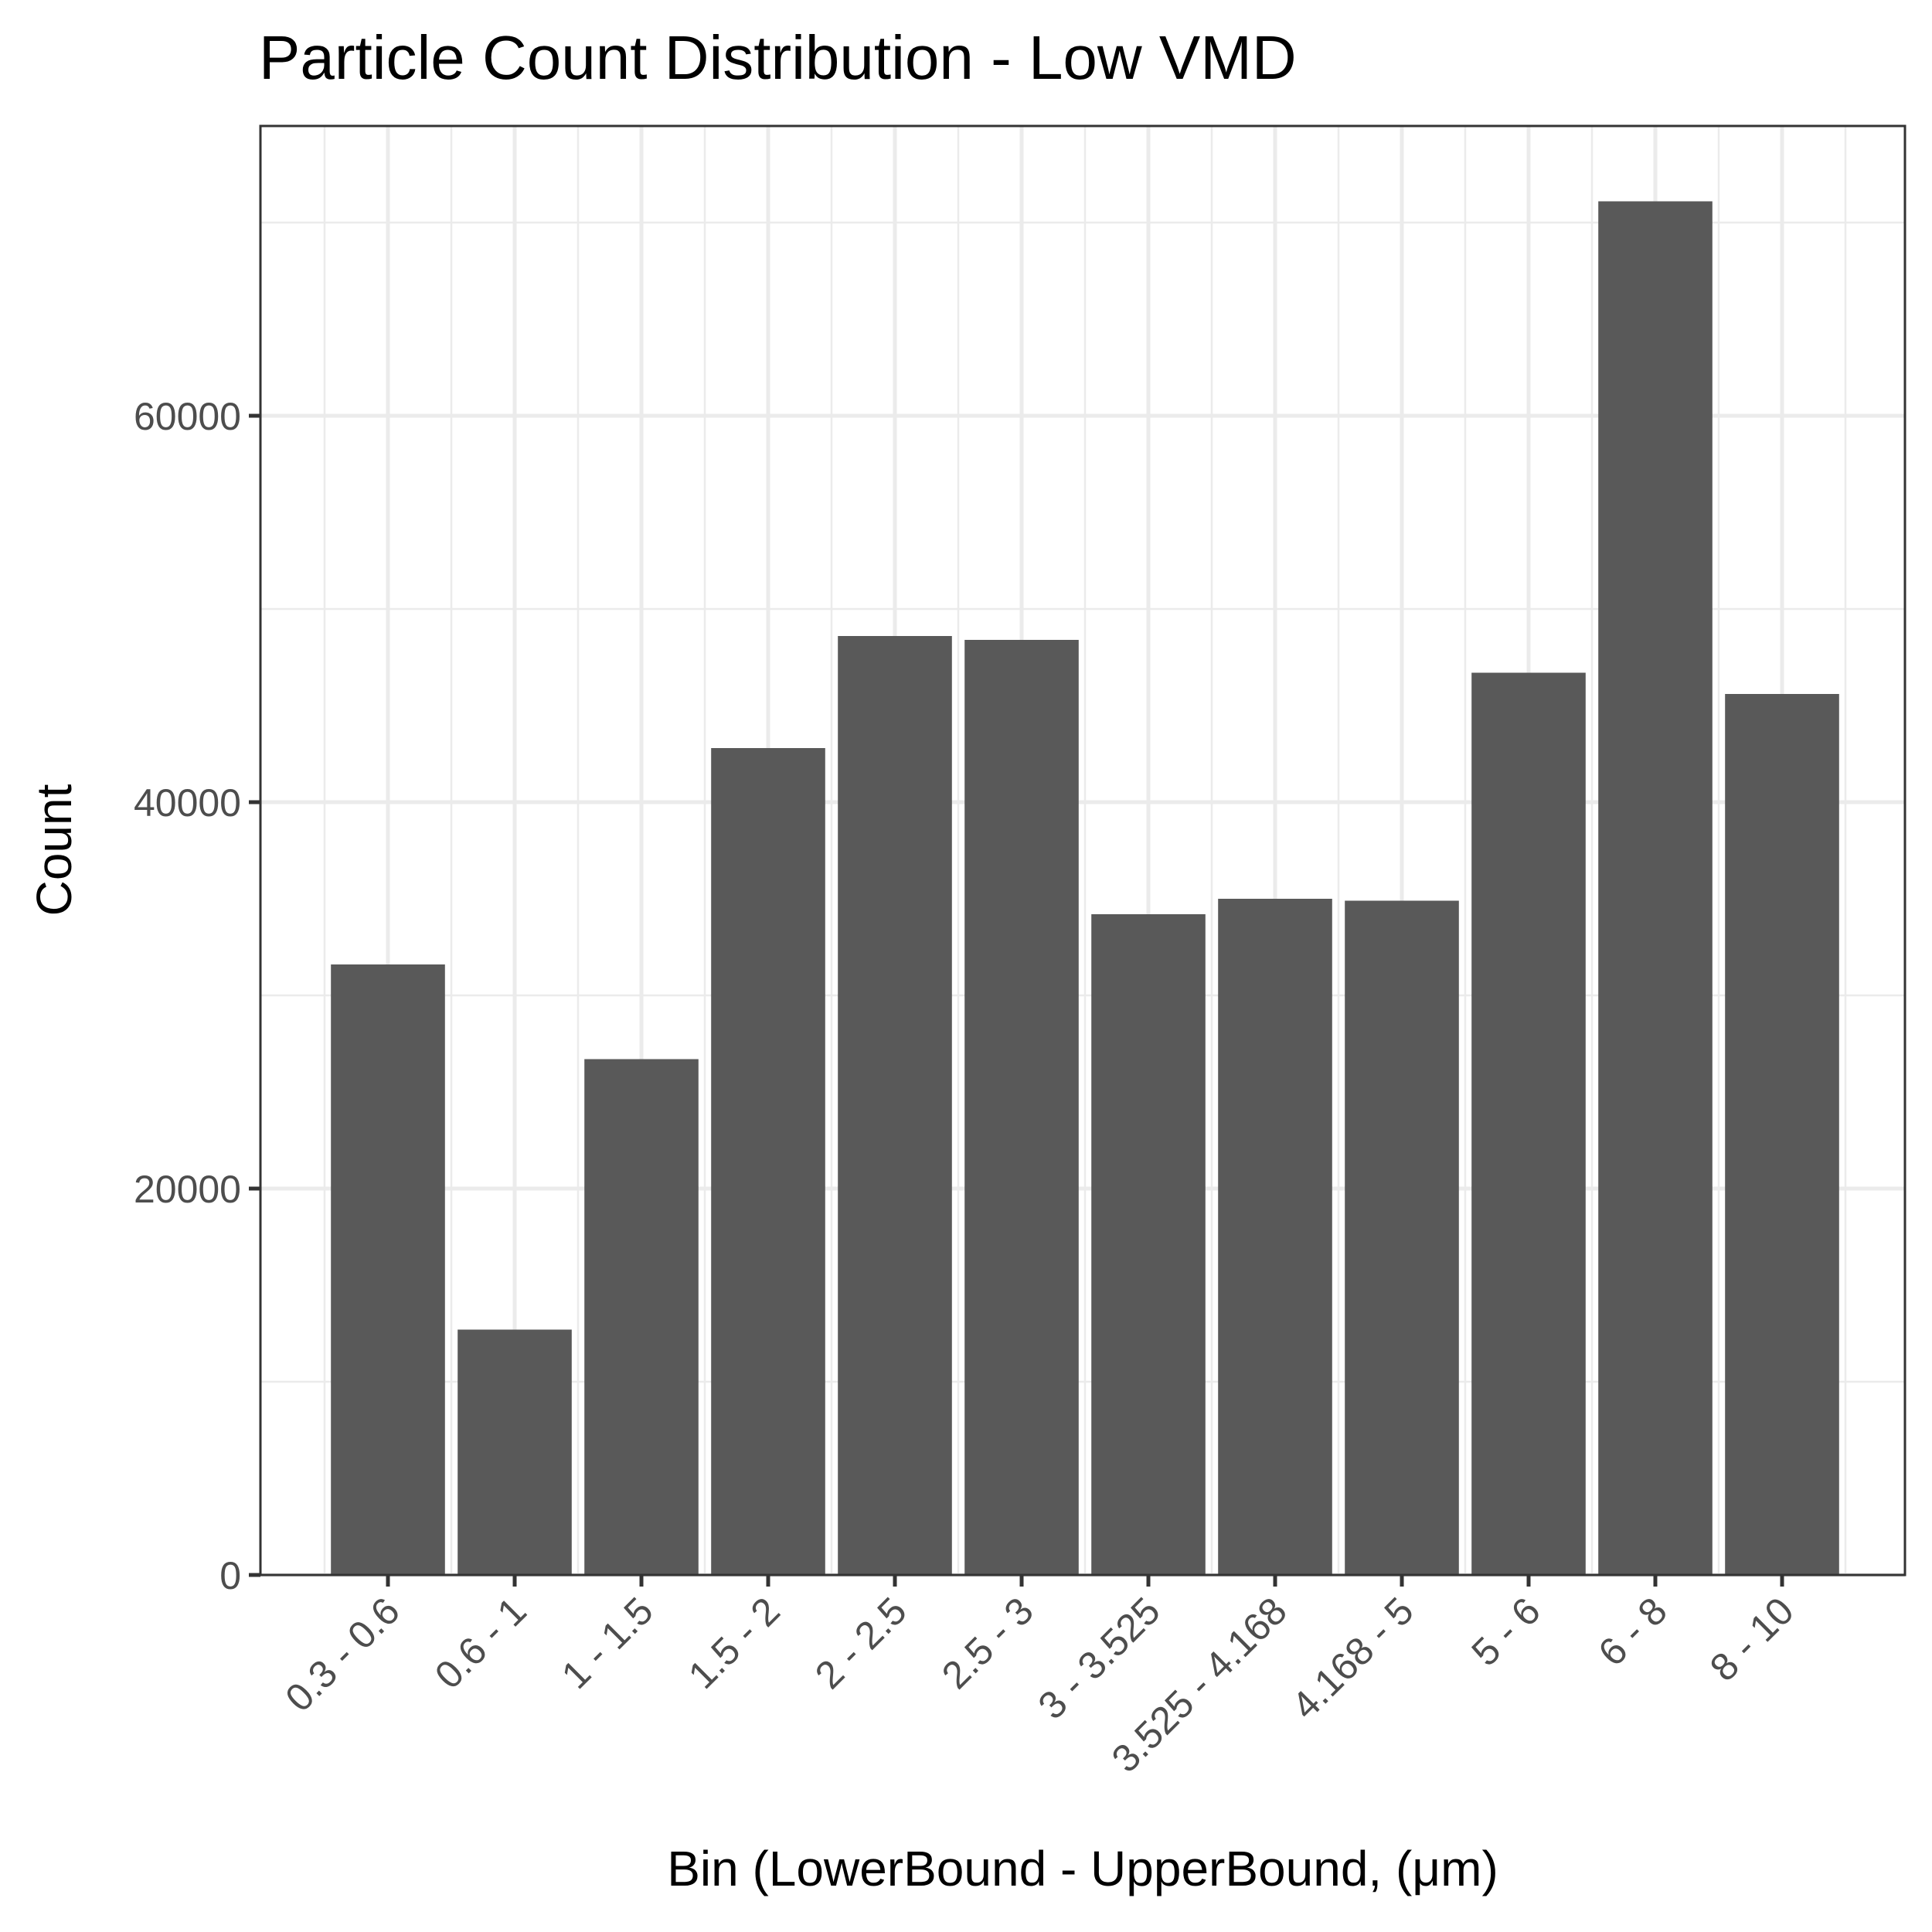 This screenshot has height=1932, width=1932. I want to click on x-axis-title: Bin (LowerBound - UpperBound, (μm), so click(1083, 1869).